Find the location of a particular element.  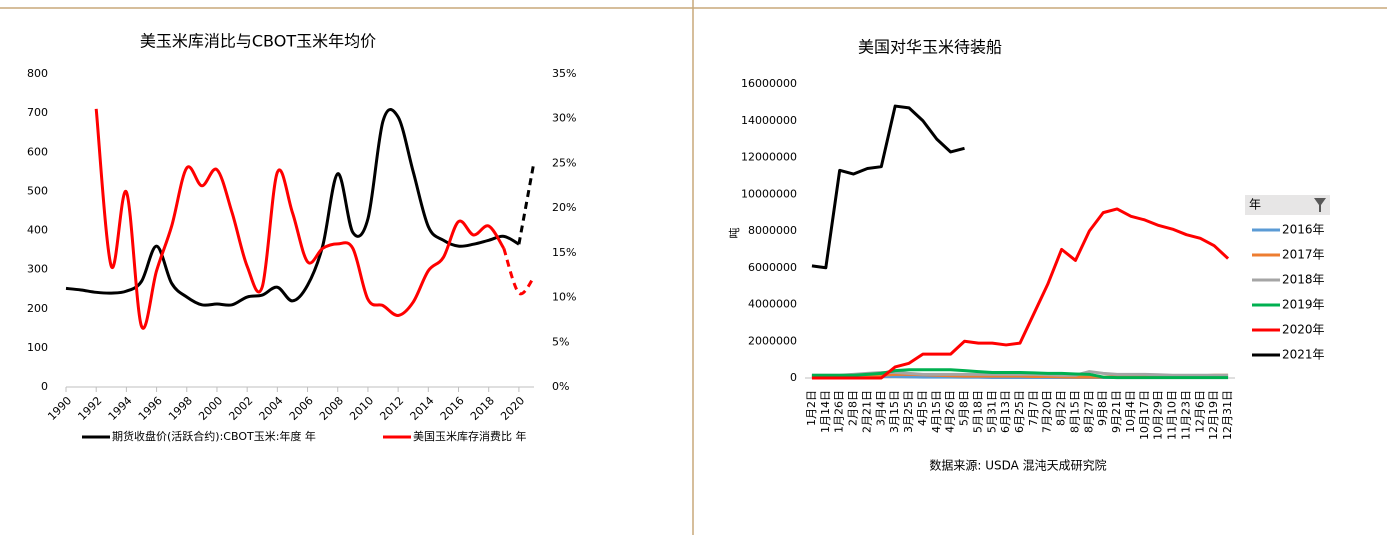

x-tick-label: 1994 is located at coordinates (120, 408).